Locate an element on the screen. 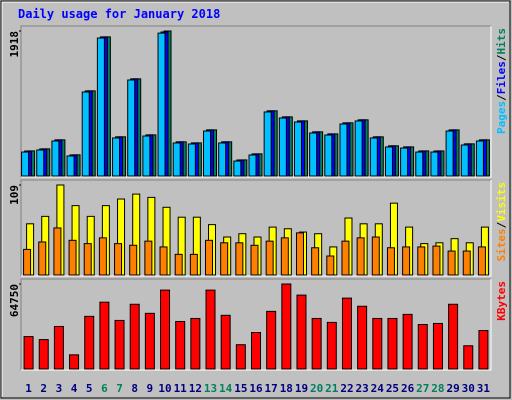 The height and width of the screenshot is (400, 512). x-tick-label: 13 is located at coordinates (210, 388).